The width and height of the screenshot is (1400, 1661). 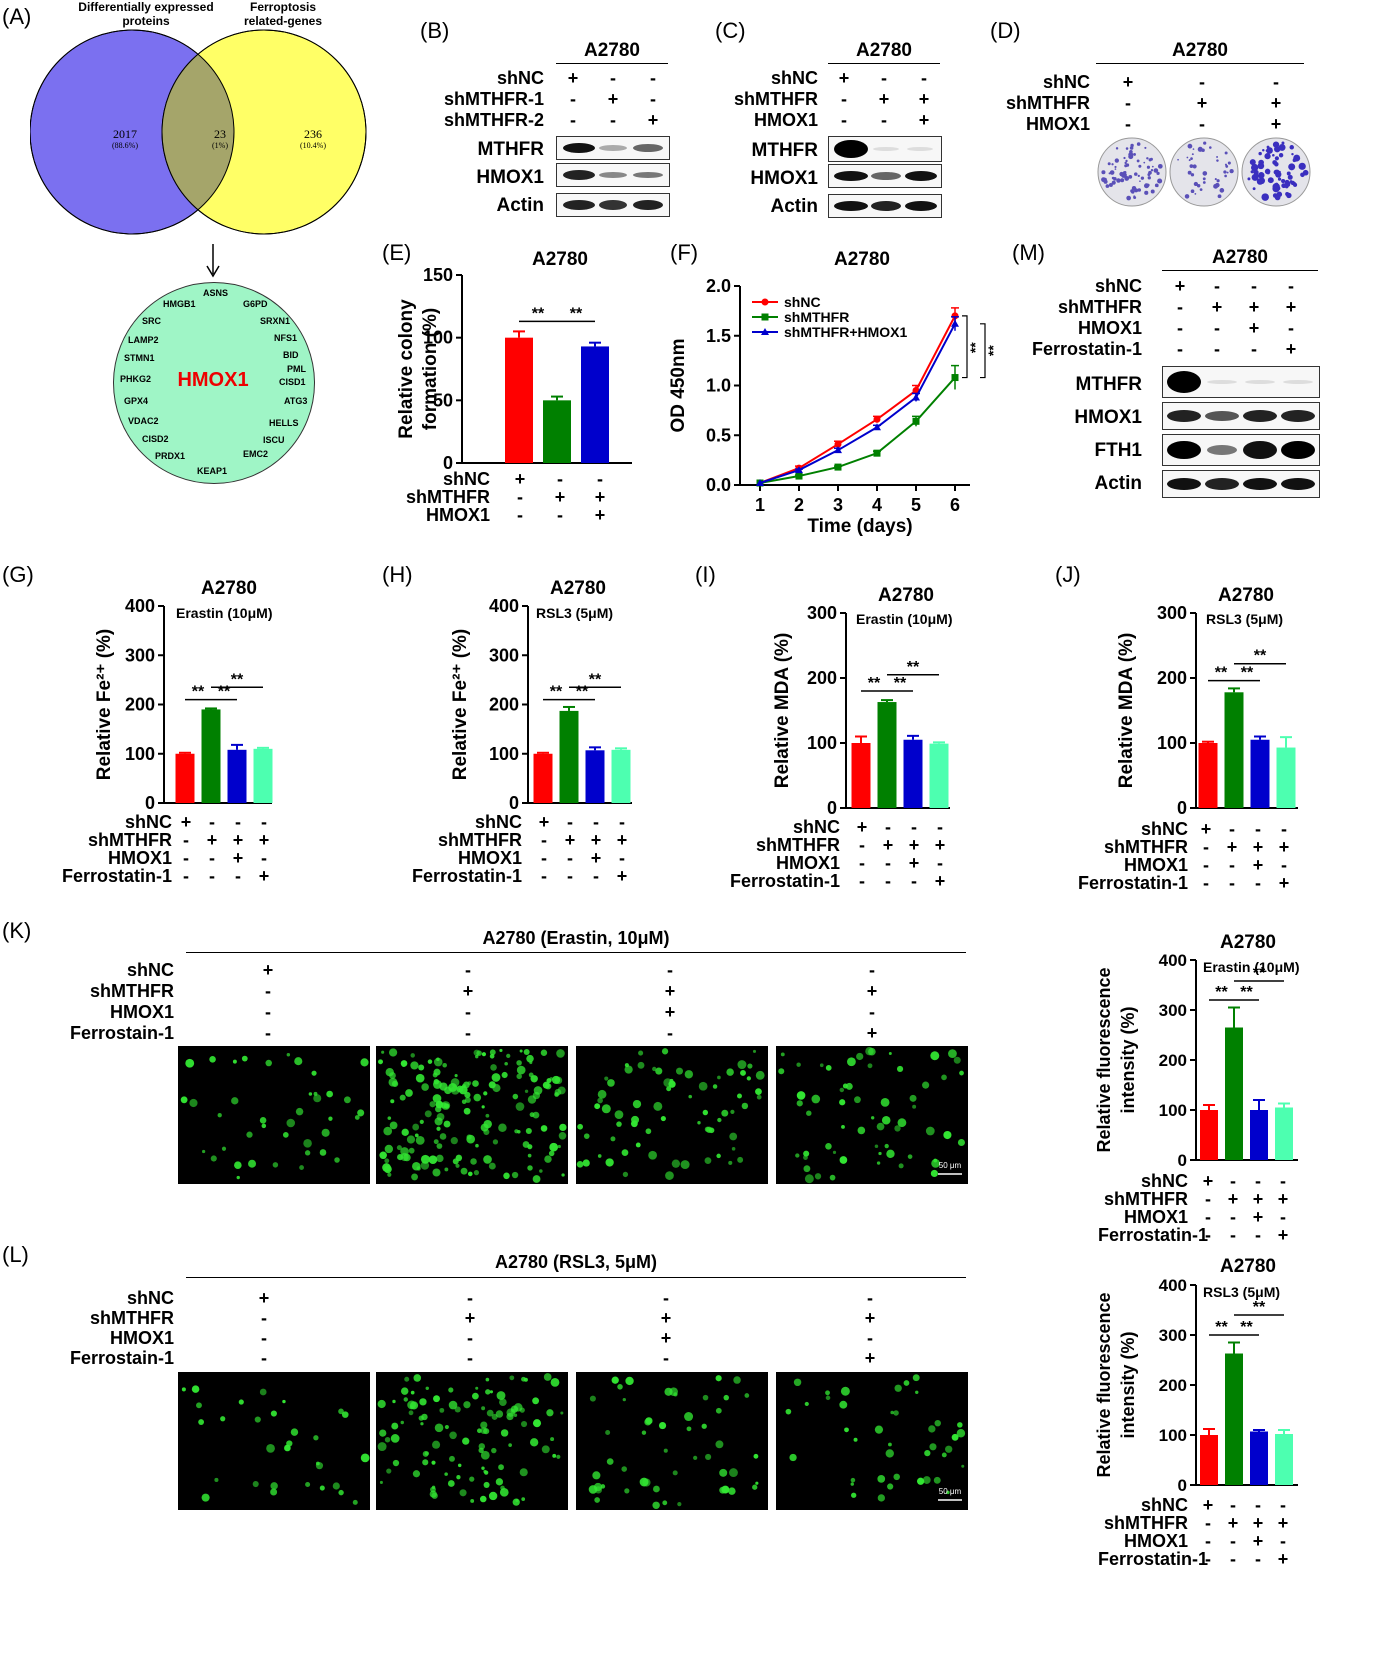 What do you see at coordinates (132, 1318) in the screenshot?
I see `condition-label: shMTHFR` at bounding box center [132, 1318].